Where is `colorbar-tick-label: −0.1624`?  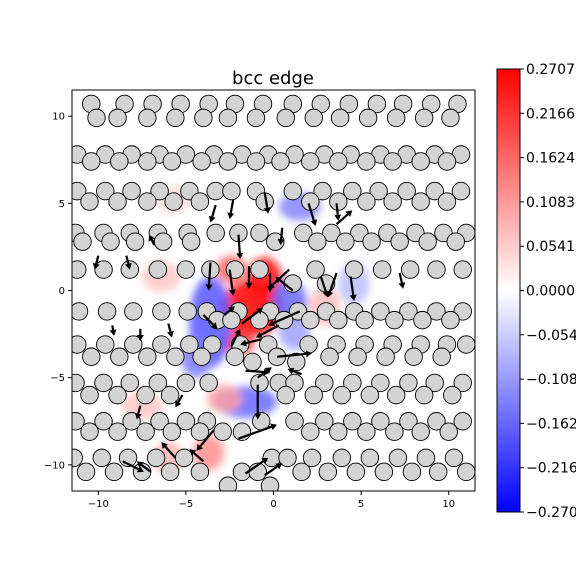 colorbar-tick-label: −0.1624 is located at coordinates (551, 424).